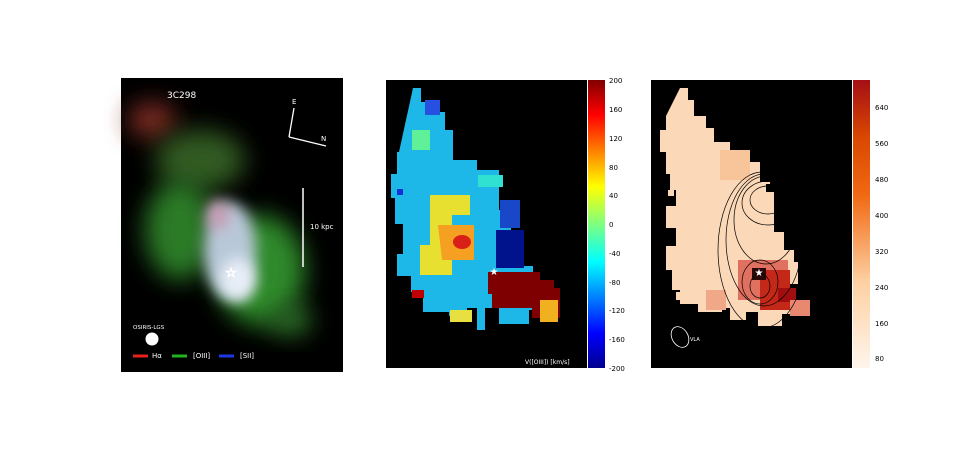  What do you see at coordinates (614, 254) in the screenshot?
I see `velocity-tick: -40` at bounding box center [614, 254].